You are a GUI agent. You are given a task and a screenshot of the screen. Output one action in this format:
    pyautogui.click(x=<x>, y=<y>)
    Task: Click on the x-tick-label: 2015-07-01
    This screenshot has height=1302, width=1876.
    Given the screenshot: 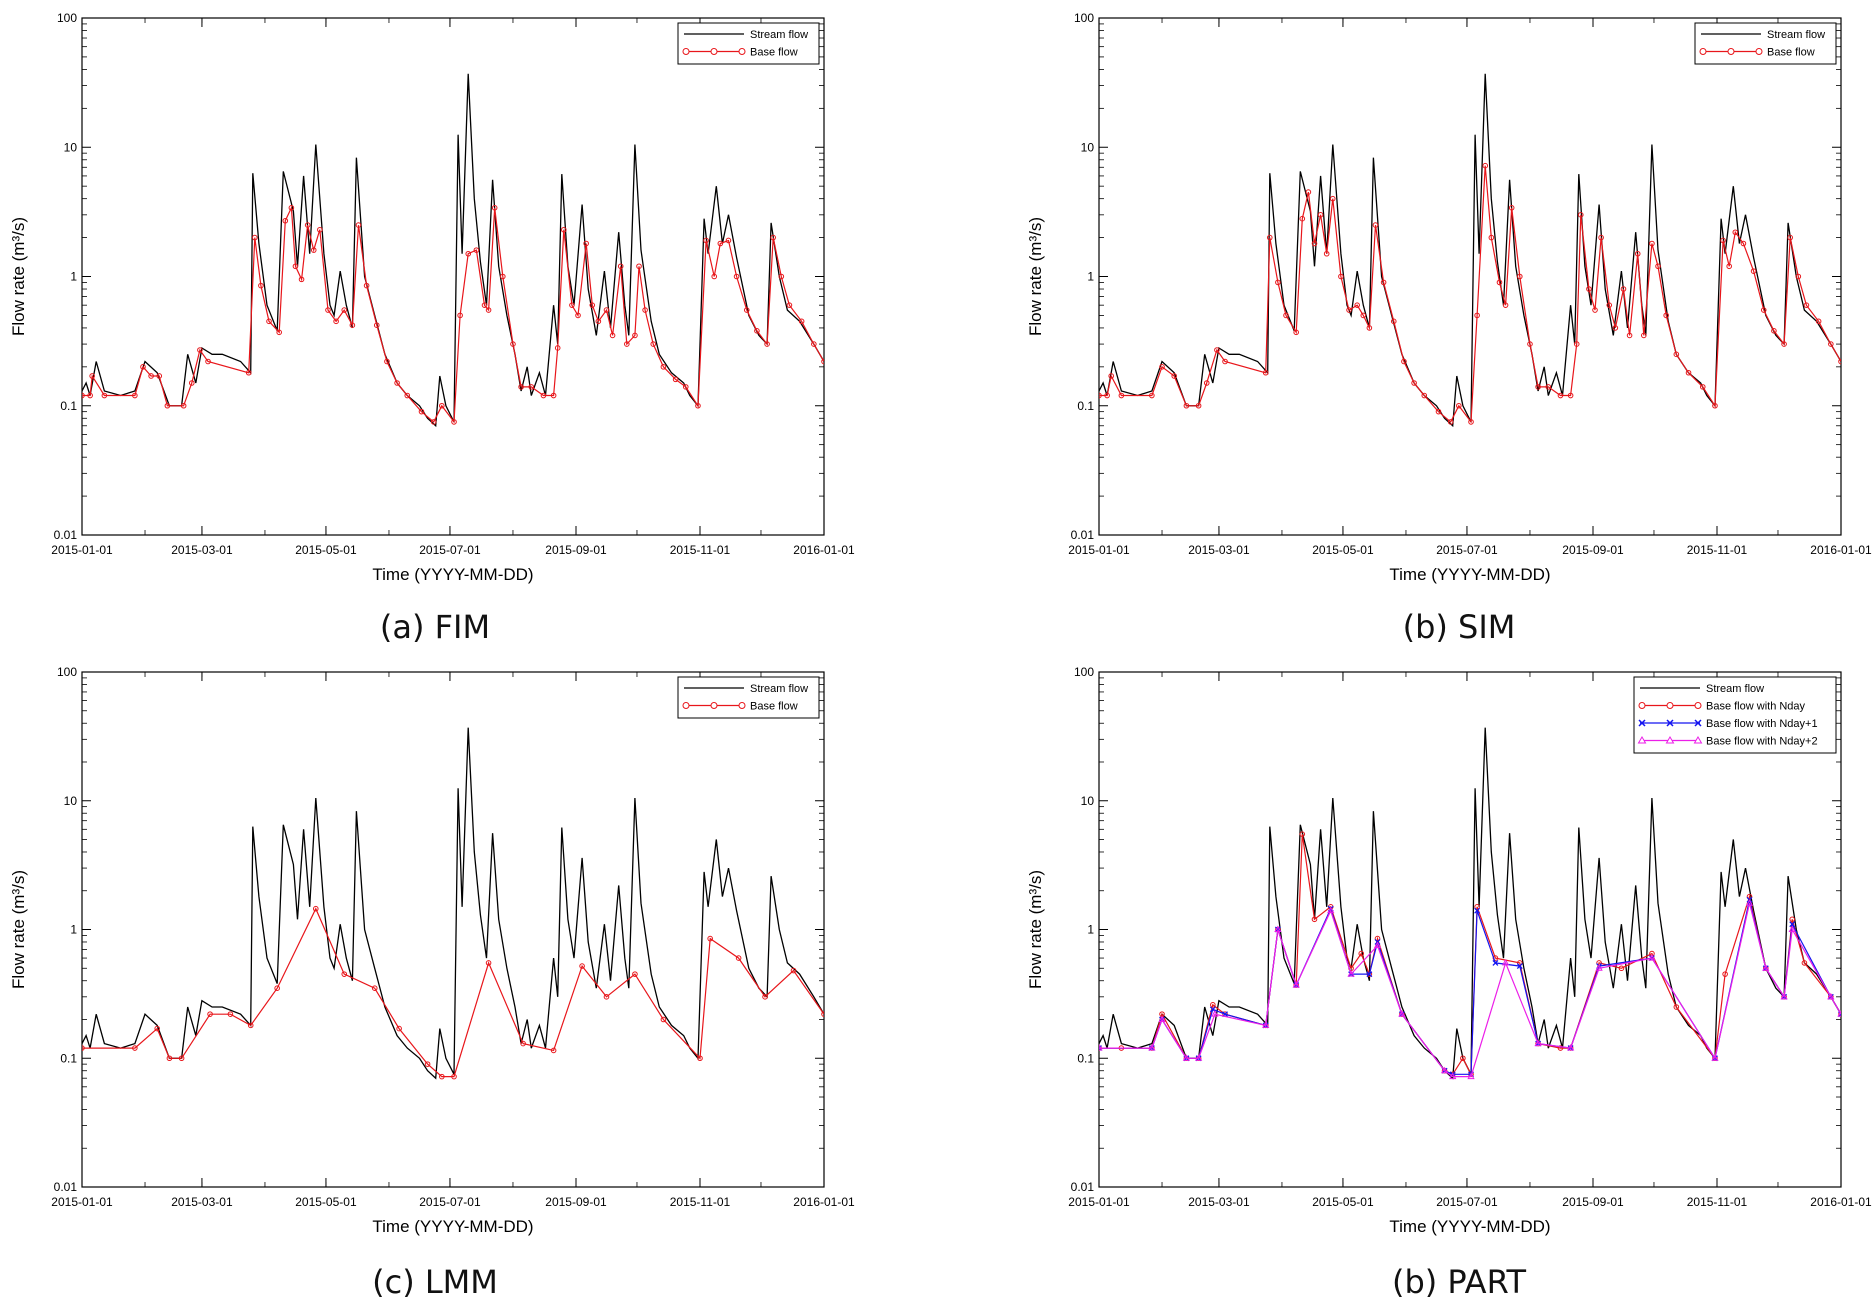 What is the action you would take?
    pyautogui.click(x=1467, y=550)
    